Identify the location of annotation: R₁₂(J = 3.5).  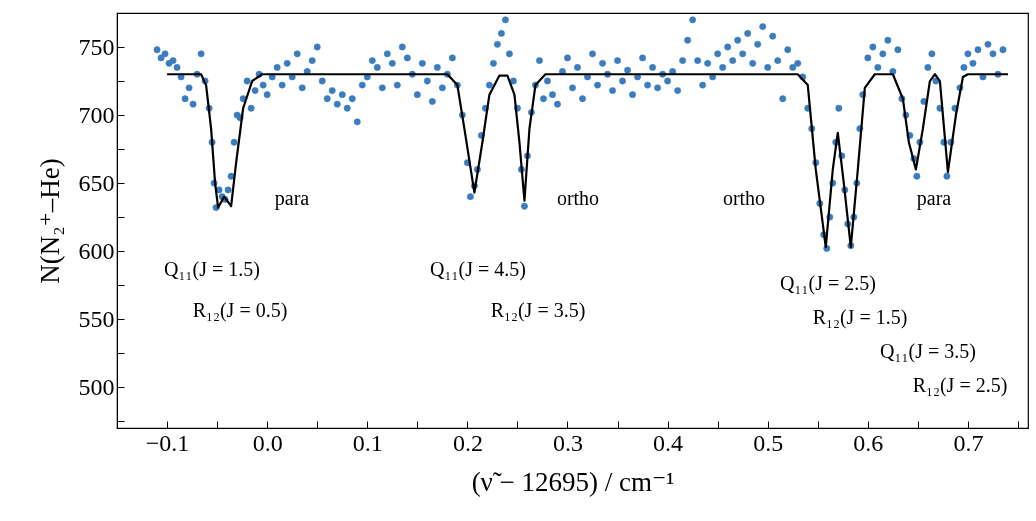
(538, 310).